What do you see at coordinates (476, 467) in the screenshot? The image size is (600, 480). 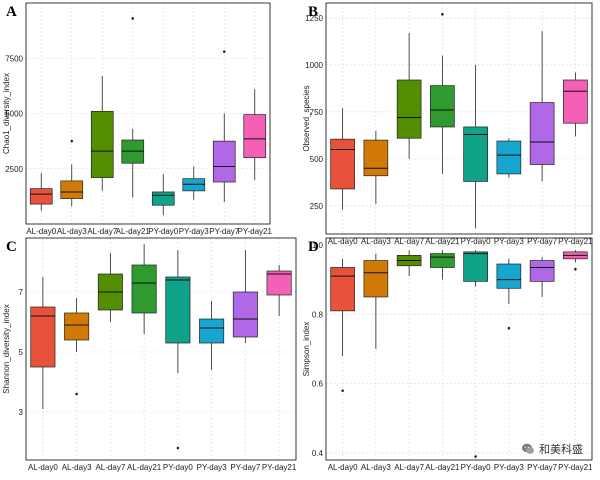 I see `panel-d-x-tick-label: PY-day0` at bounding box center [476, 467].